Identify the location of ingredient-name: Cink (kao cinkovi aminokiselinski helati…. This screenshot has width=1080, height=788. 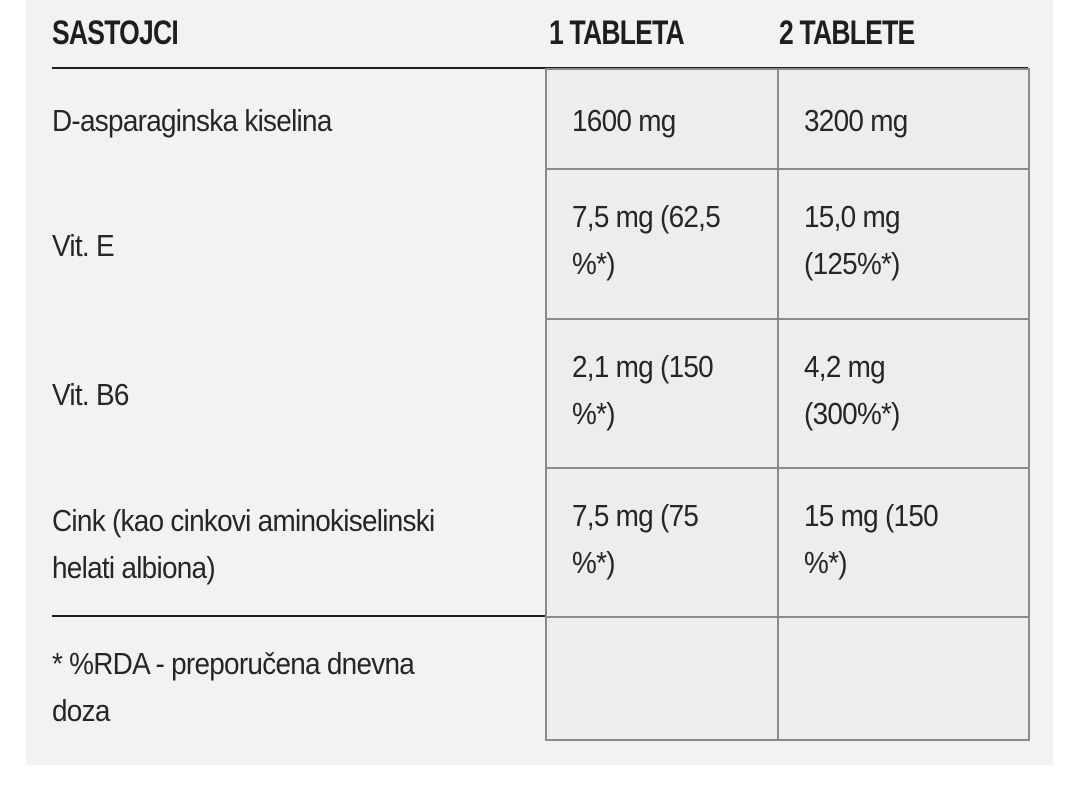
(243, 543).